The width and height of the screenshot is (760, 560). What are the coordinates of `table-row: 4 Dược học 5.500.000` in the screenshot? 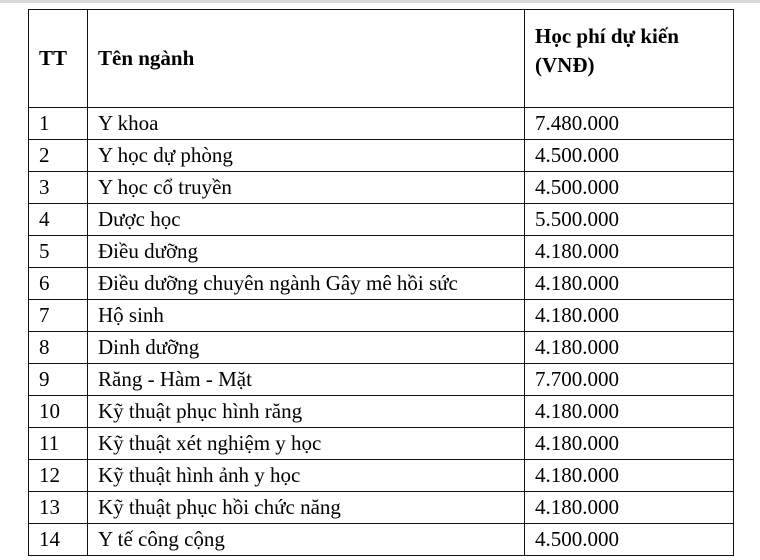 It's located at (381, 219).